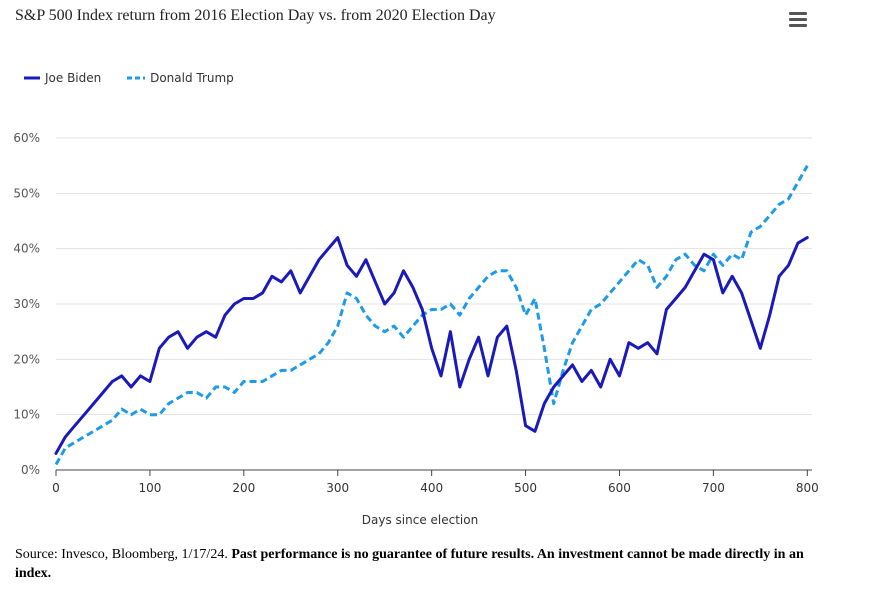 The width and height of the screenshot is (869, 589). I want to click on dashed-line-swatch-icon, so click(136, 78).